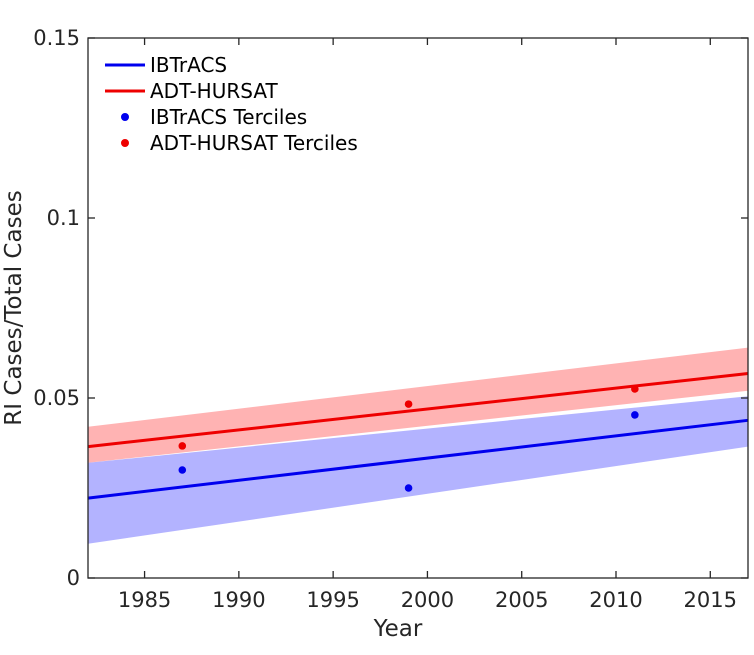 The image size is (754, 655). I want to click on adt-hursat-trend-line, so click(418, 410).